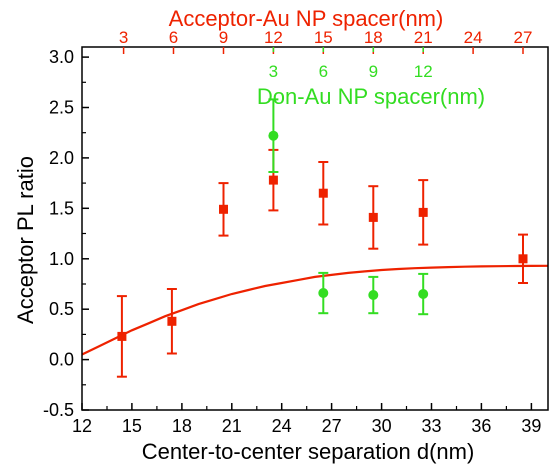 This screenshot has height=469, width=553. Describe the element at coordinates (182, 426) in the screenshot. I see `x-tick-label-2: 18` at that location.